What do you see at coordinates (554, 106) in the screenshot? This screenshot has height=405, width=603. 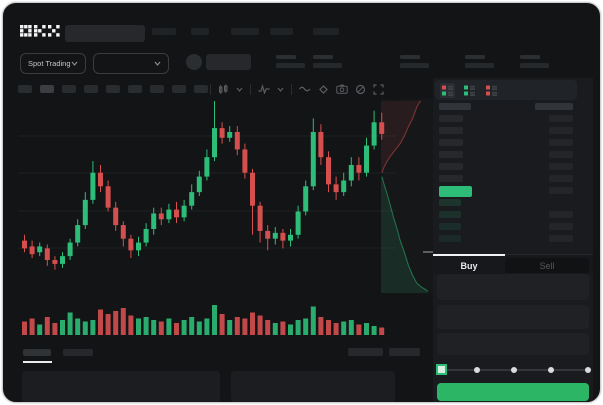 I see `ob-header-amount-col` at bounding box center [554, 106].